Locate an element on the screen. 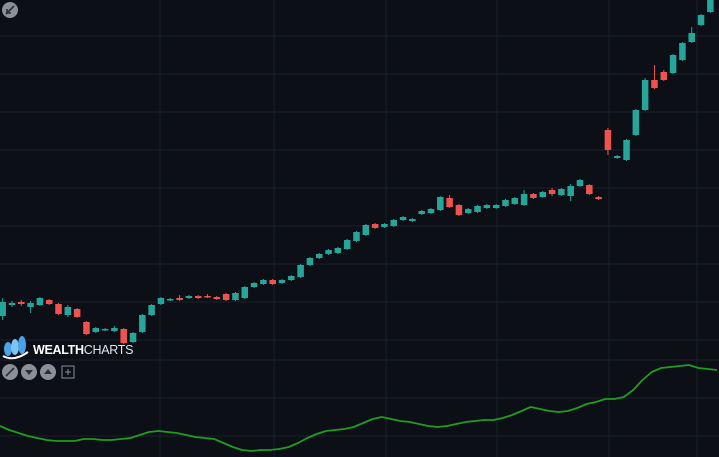  logo: WEALTHCHARTS is located at coordinates (67, 348).